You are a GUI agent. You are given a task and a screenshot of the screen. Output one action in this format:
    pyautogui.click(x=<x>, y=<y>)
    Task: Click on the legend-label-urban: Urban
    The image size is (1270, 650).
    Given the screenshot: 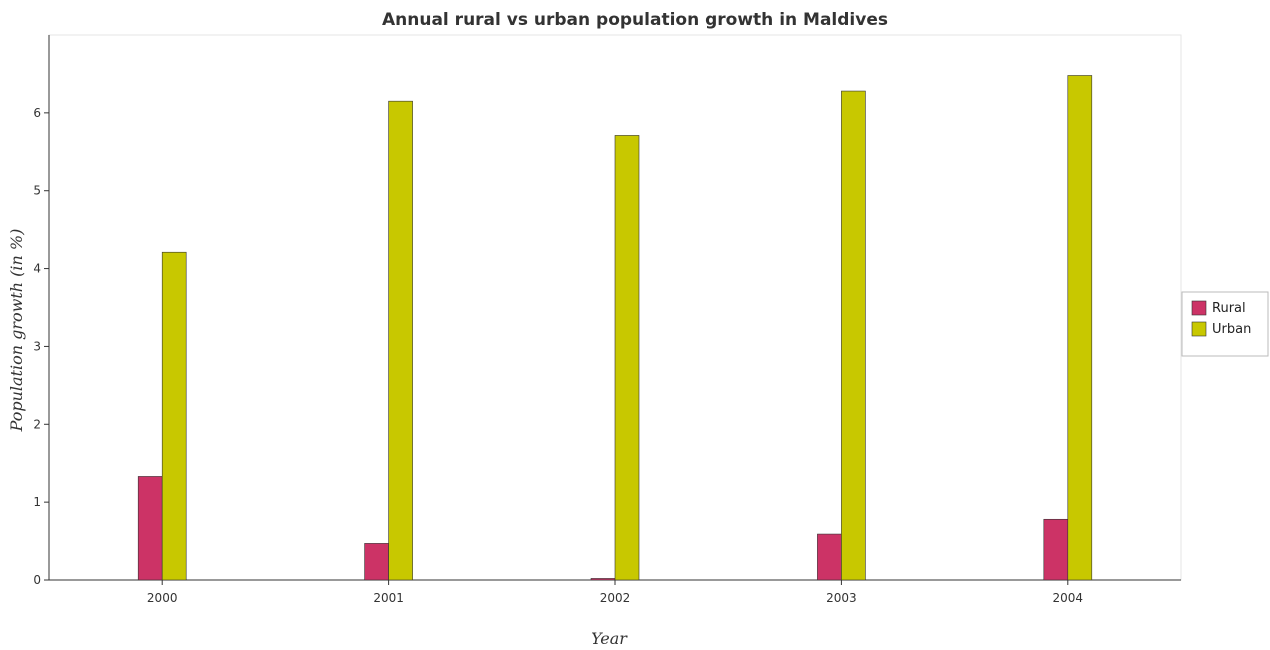 What is the action you would take?
    pyautogui.click(x=1231, y=329)
    